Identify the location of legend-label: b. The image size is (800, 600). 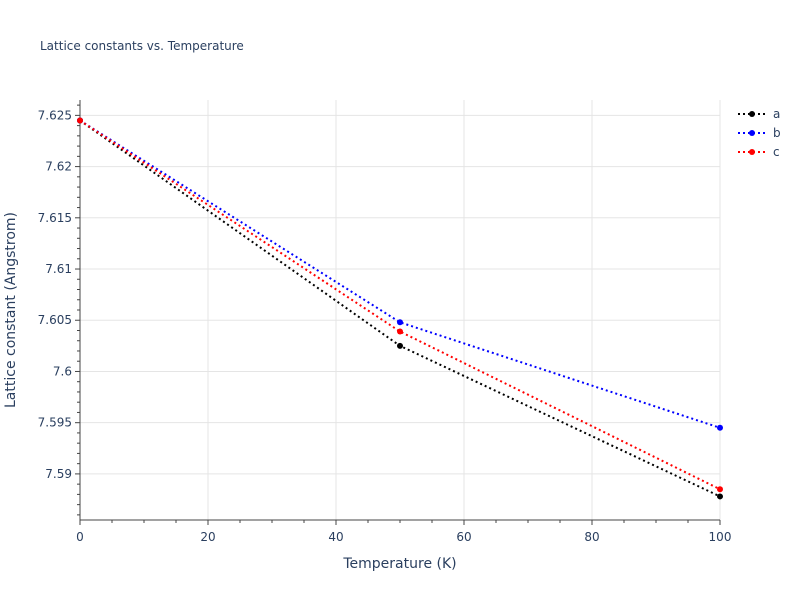
(777, 133).